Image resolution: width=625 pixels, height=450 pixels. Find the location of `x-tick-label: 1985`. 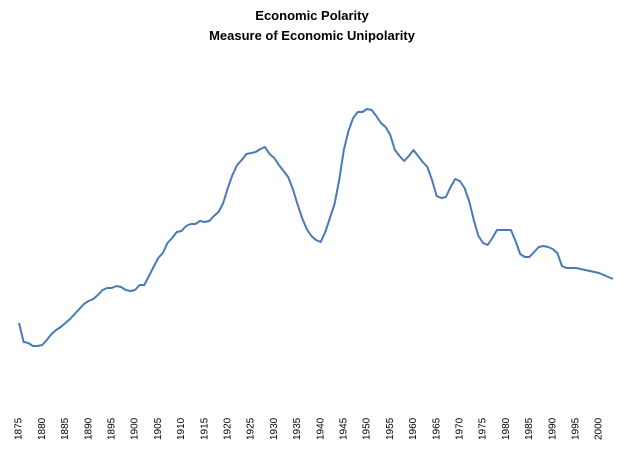

x-tick-label: 1985 is located at coordinates (529, 428).